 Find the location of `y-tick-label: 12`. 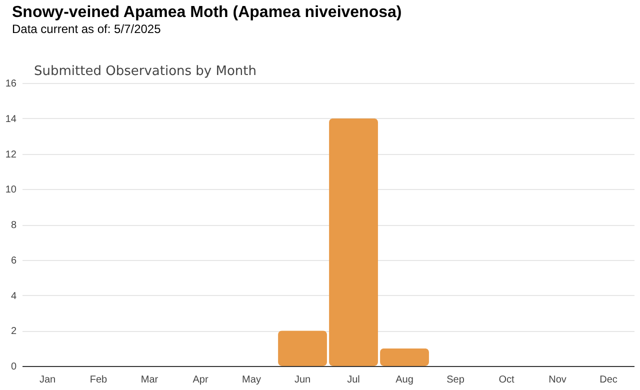

y-tick-label: 12 is located at coordinates (11, 154).